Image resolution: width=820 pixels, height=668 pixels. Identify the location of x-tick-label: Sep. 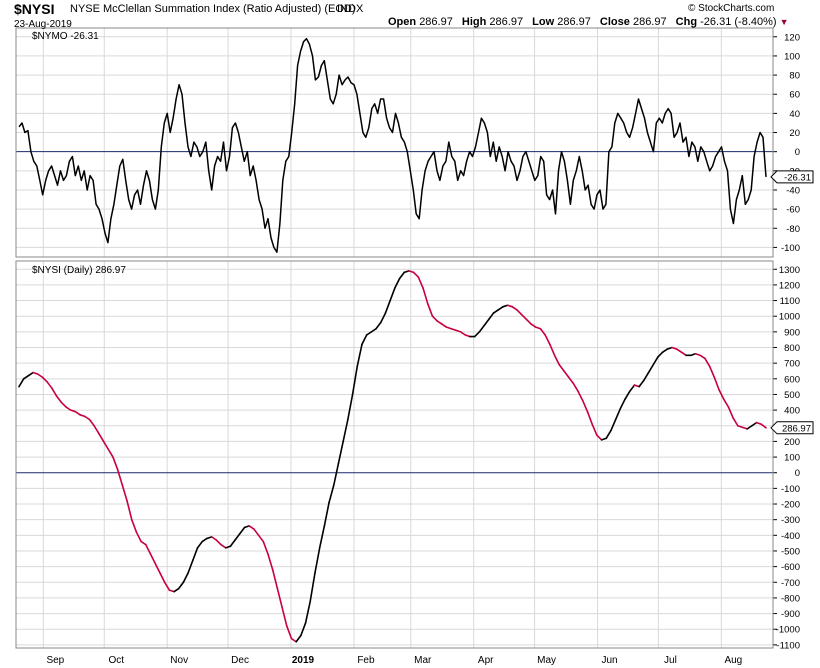
(55, 660).